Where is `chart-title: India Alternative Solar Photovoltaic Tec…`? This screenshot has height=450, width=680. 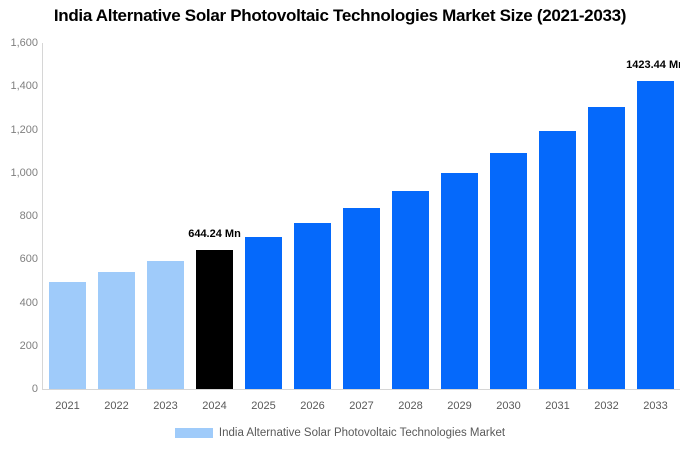
chart-title: India Alternative Solar Photovoltaic Tec… is located at coordinates (340, 15).